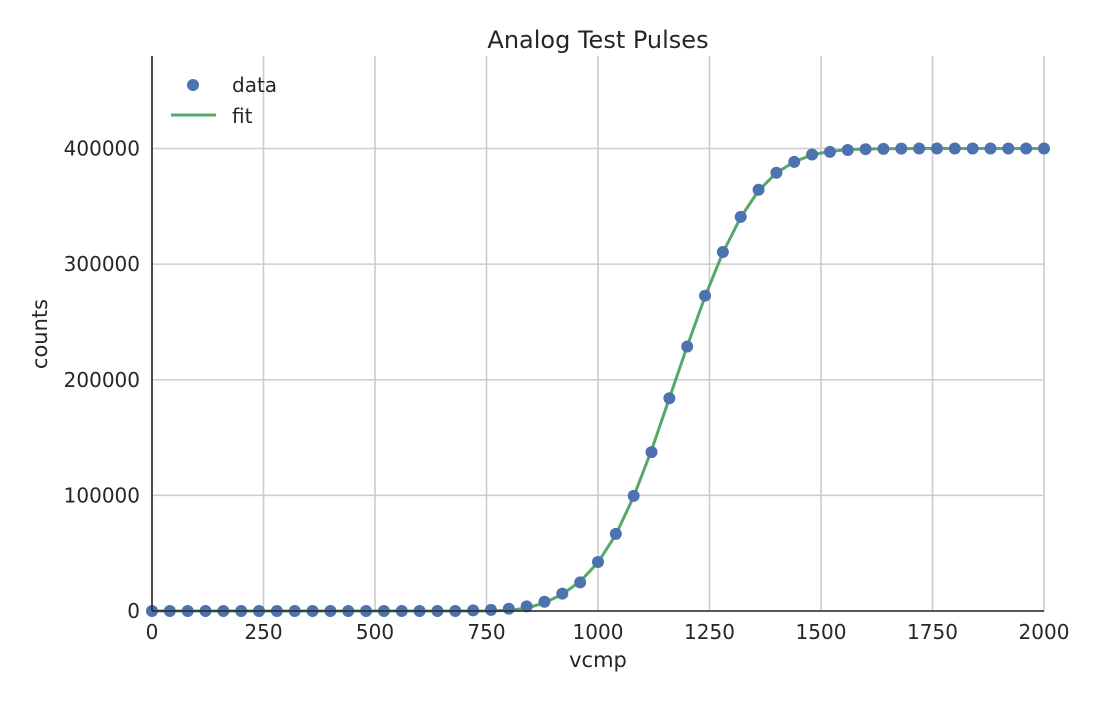 This screenshot has width=1100, height=704. I want to click on legend-data-marker, so click(193, 85).